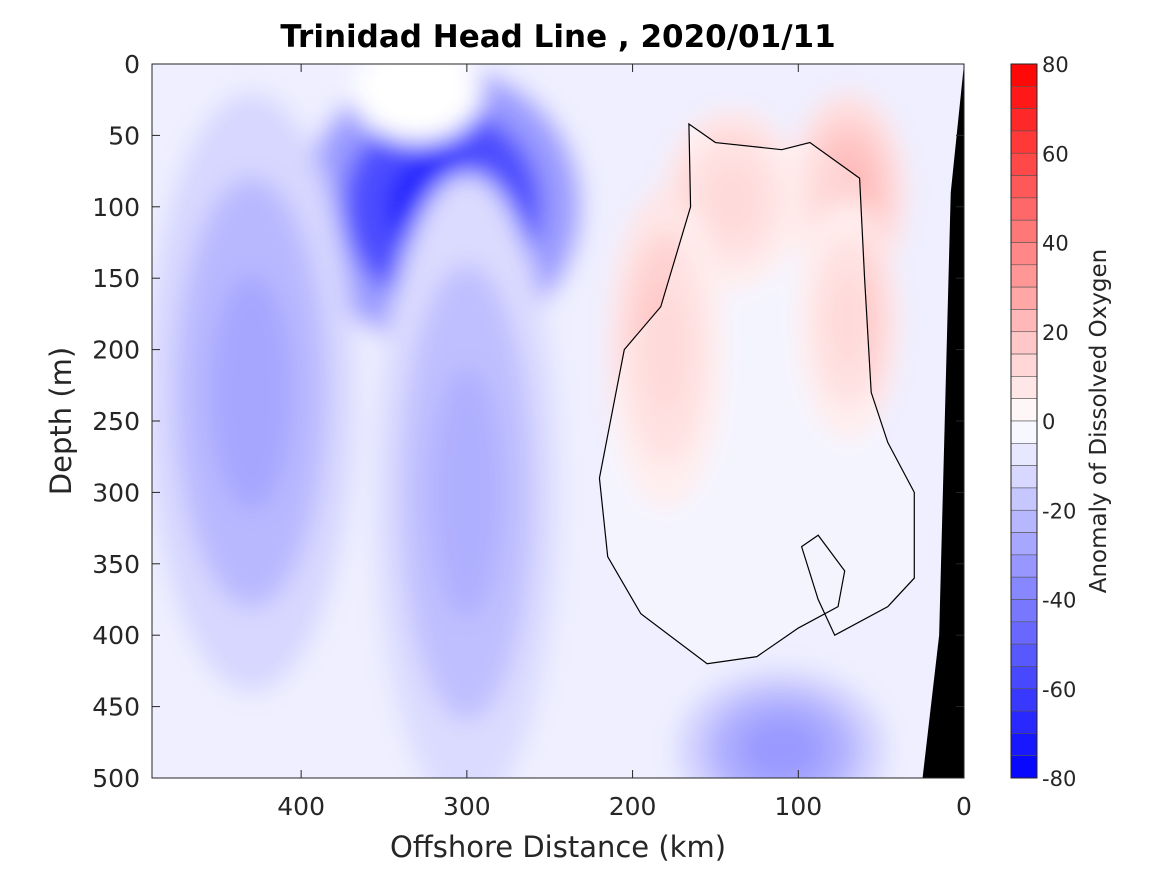  Describe the element at coordinates (116, 421) in the screenshot. I see `y-tick-label: 250` at that location.